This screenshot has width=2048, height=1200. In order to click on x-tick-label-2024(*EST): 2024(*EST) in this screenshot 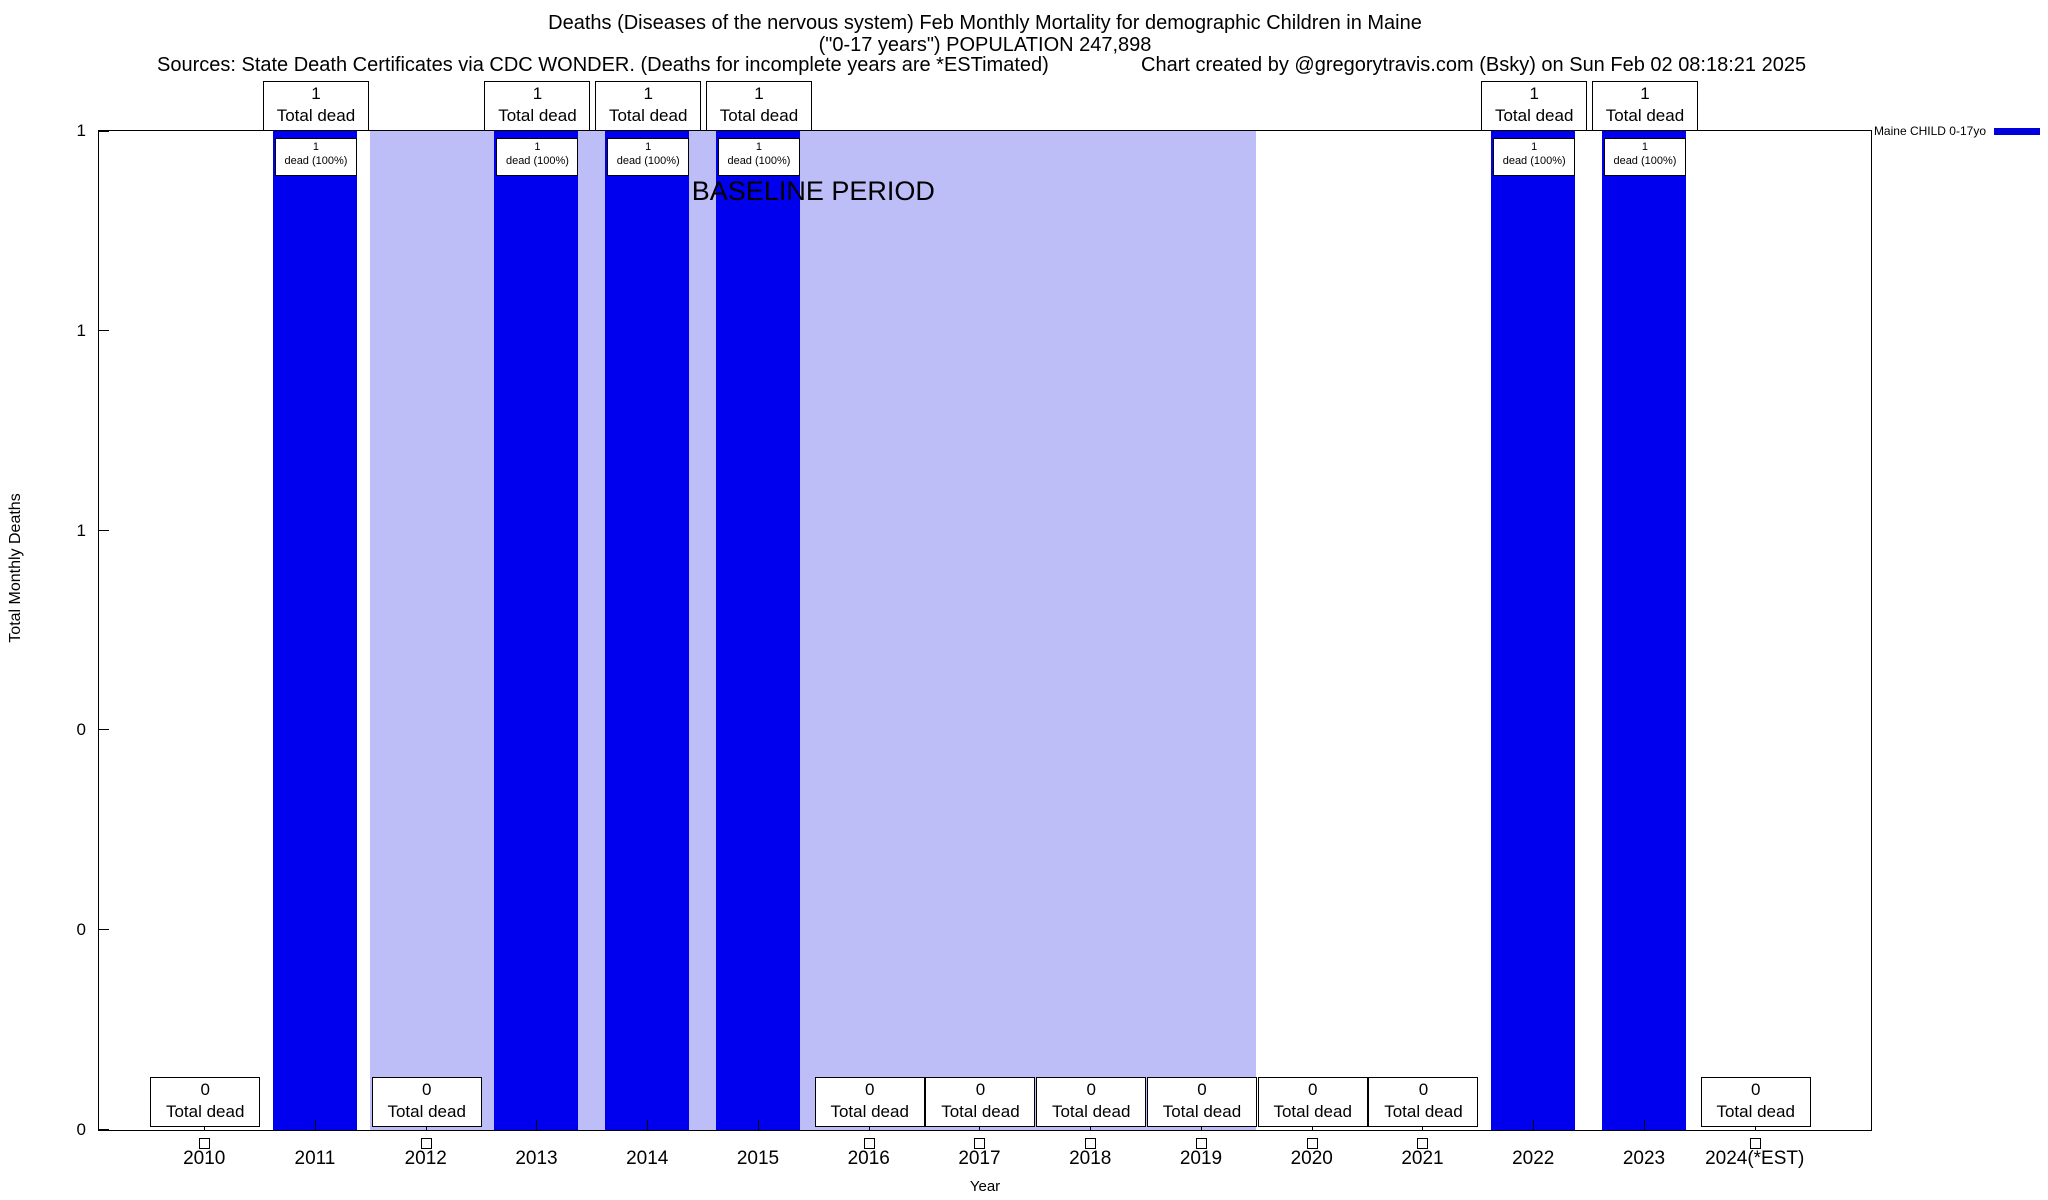, I will do `click(1755, 1158)`.